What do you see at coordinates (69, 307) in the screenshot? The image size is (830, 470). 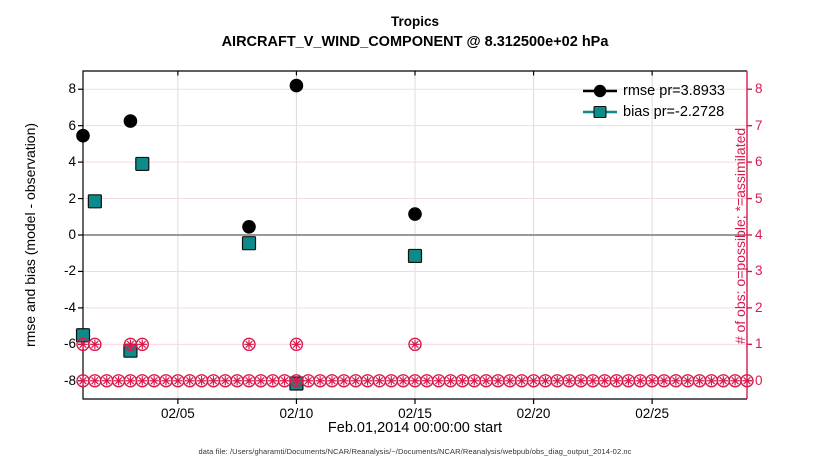 I see `y-tick-label-left: -4` at bounding box center [69, 307].